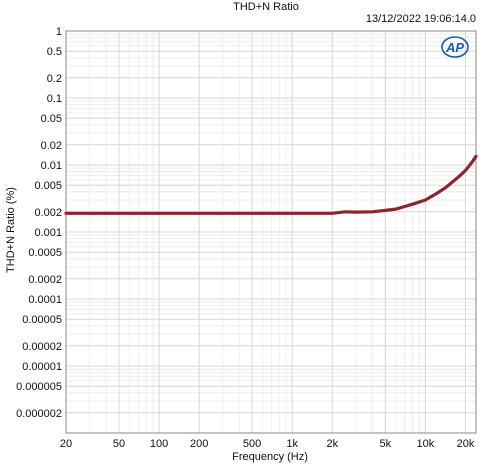 This screenshot has width=489, height=467. What do you see at coordinates (45, 253) in the screenshot?
I see `y-tick-label: 0.0005` at bounding box center [45, 253].